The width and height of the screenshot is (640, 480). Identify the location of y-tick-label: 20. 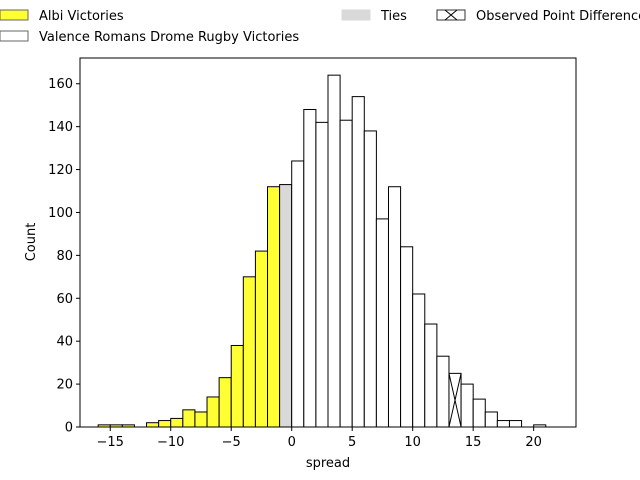
(64, 385).